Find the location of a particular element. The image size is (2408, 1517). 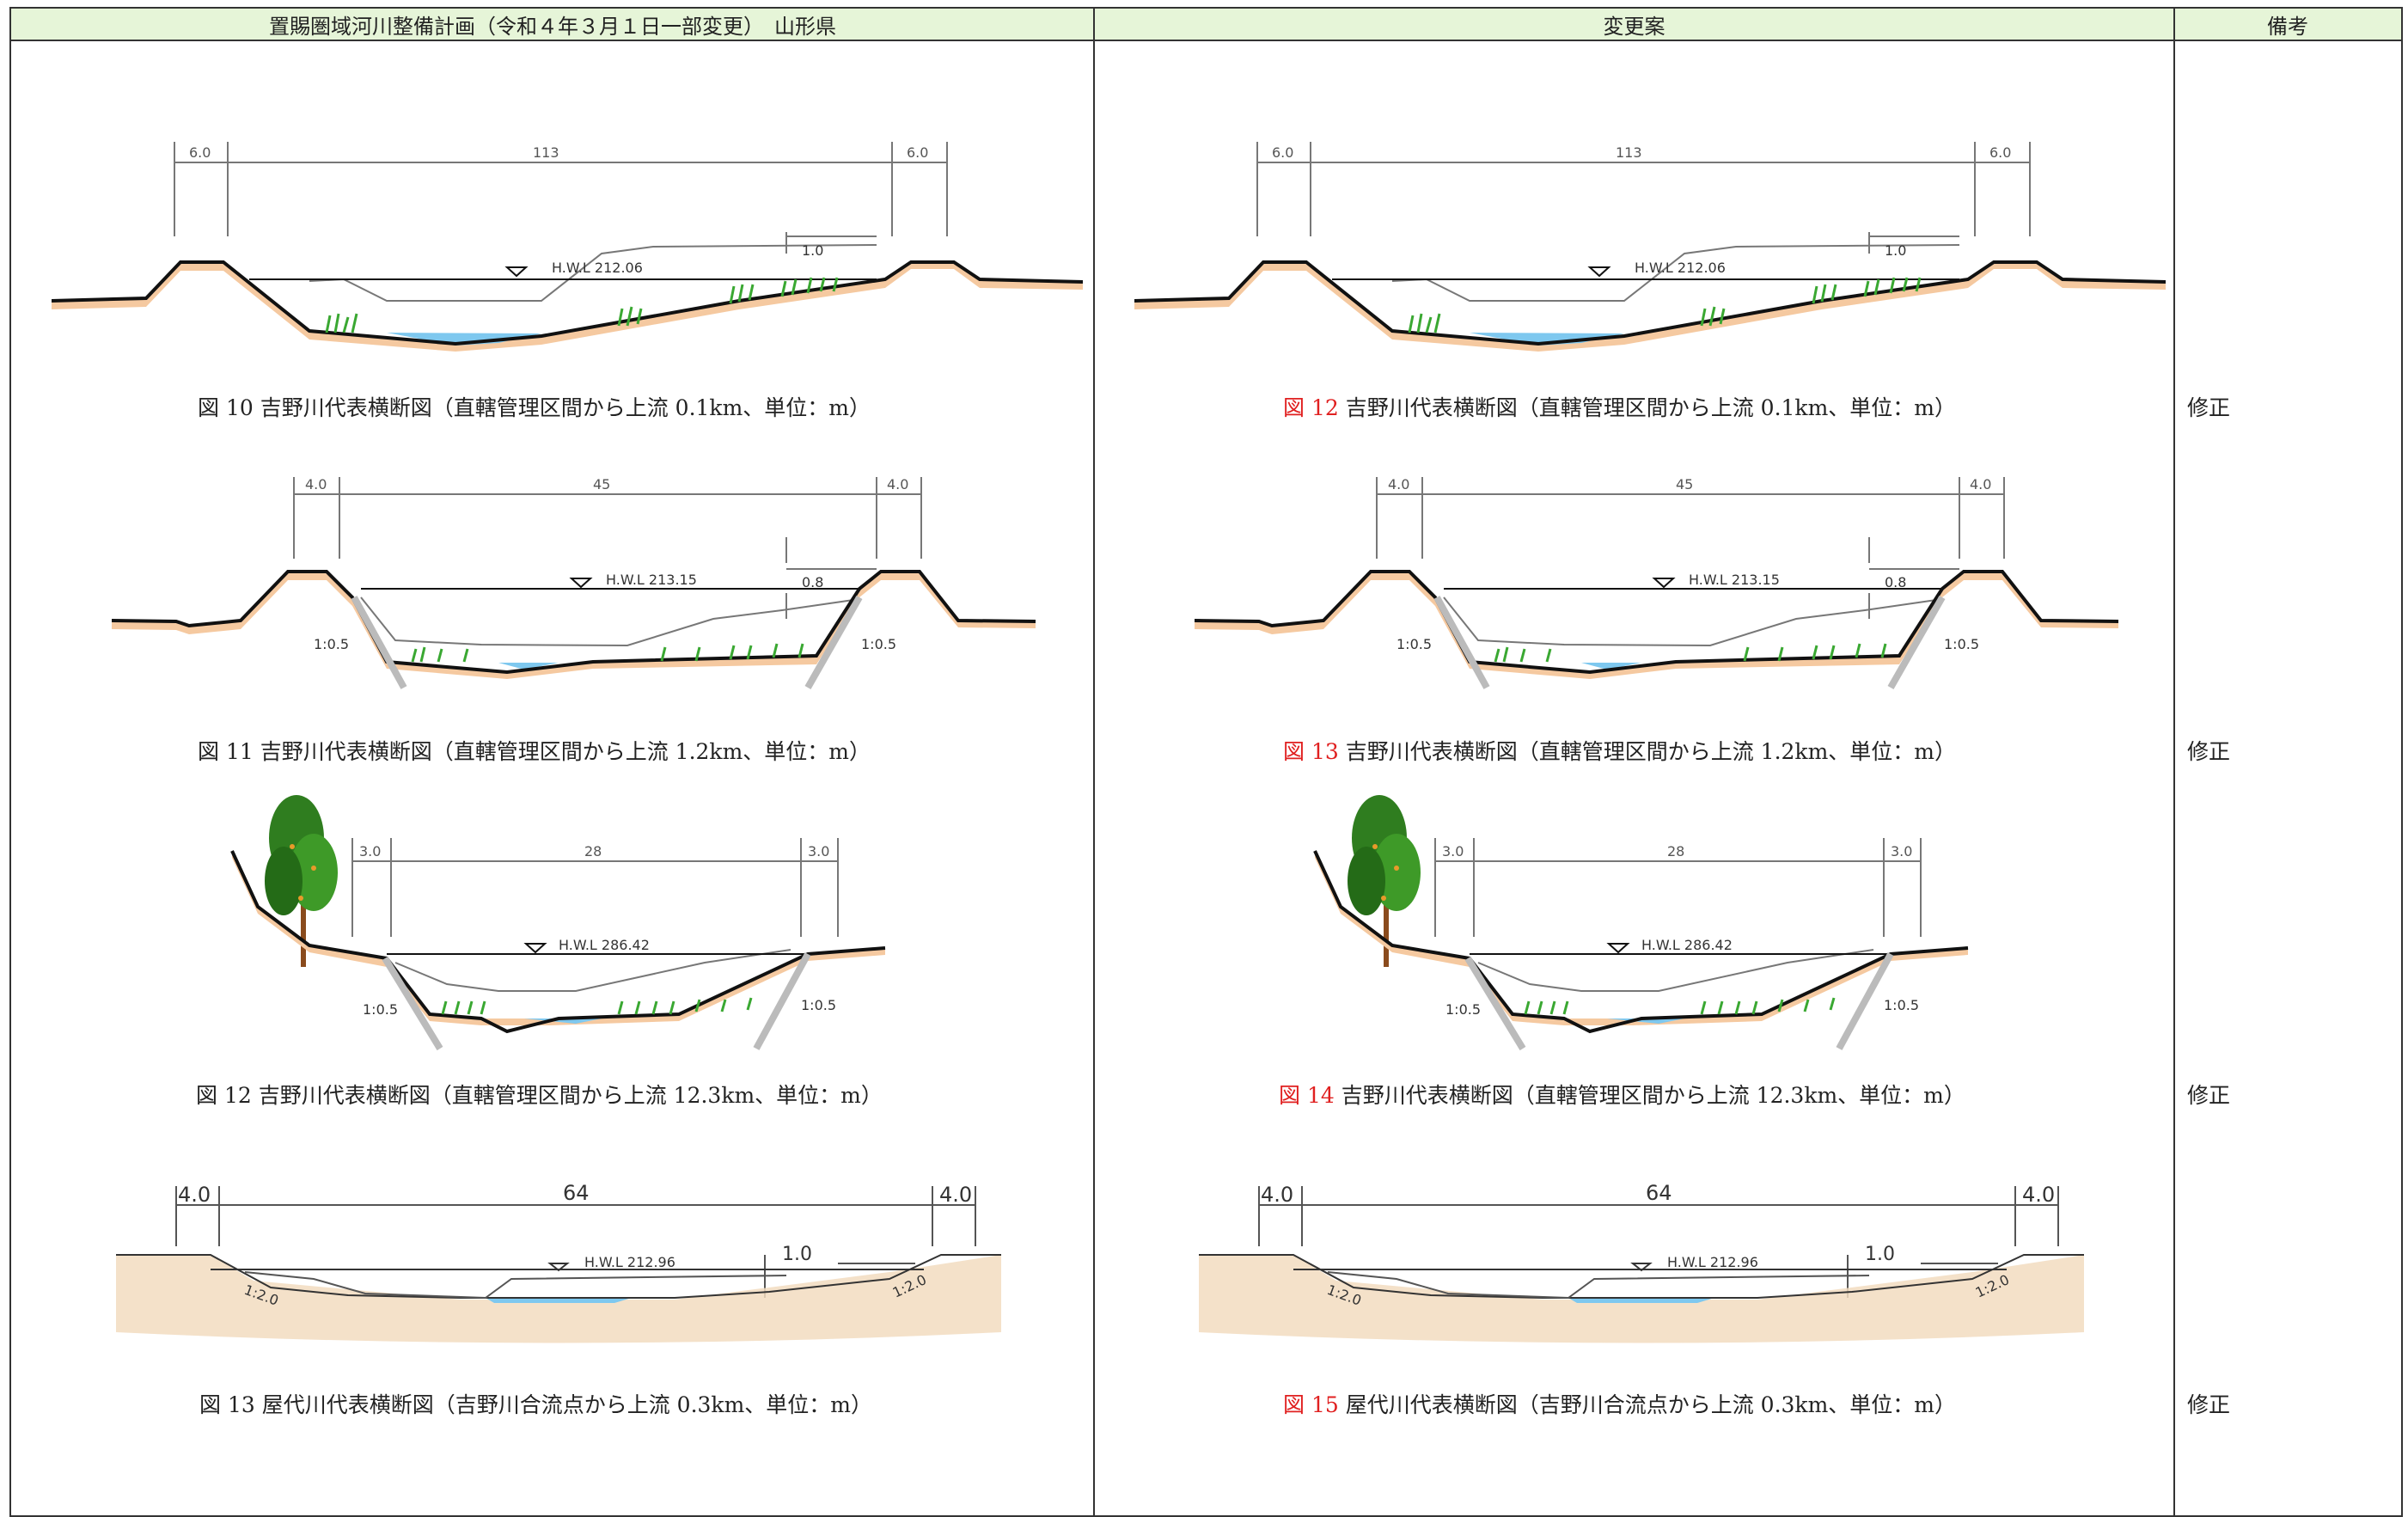

cross-section-figure: 4.0 45 4.0 H.W.L 213.15 0.8 1:0.5 1:0.5 is located at coordinates (574, 582).